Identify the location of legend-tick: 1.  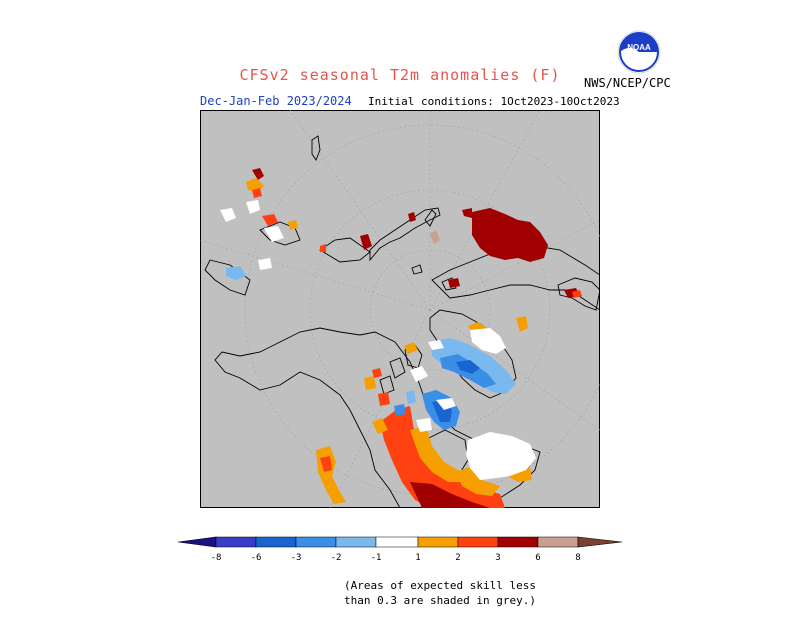
(417, 558).